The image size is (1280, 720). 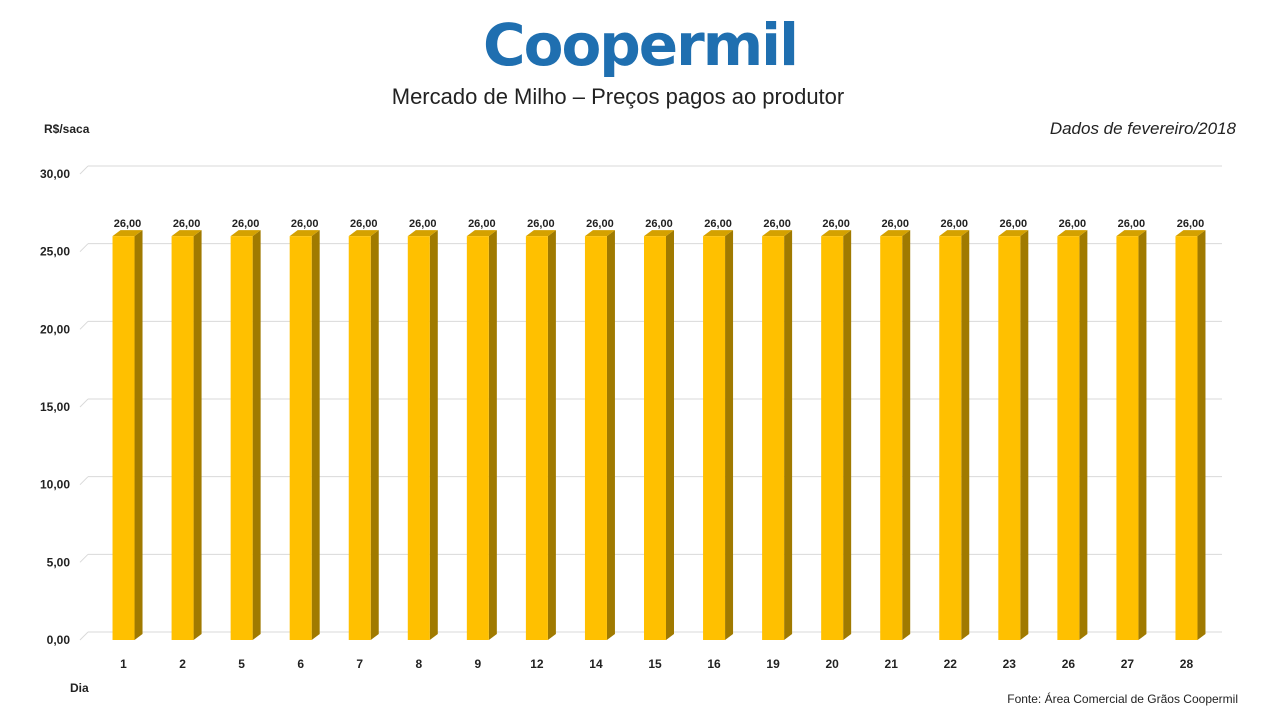 I want to click on y-tick-label: 25,00, so click(x=55, y=252).